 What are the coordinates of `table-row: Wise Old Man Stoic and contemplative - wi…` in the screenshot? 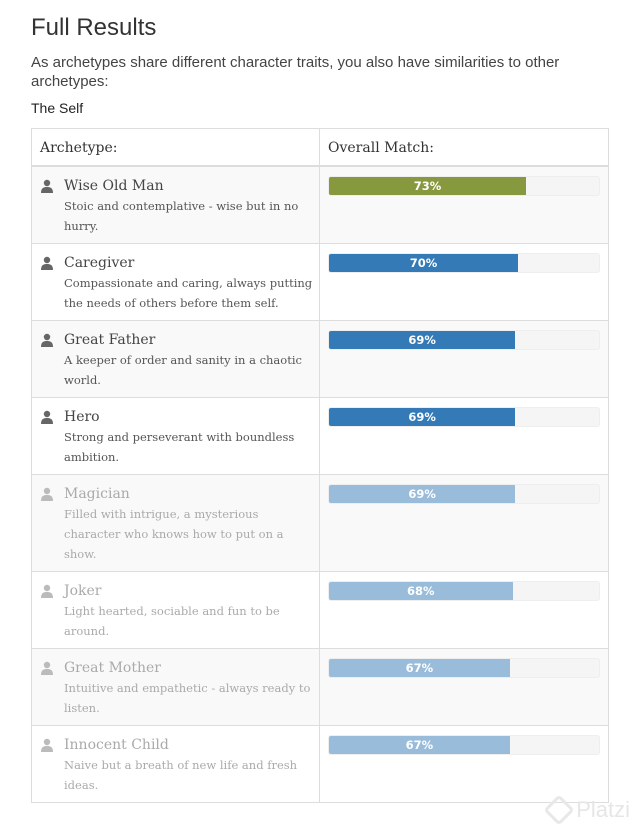 It's located at (320, 205).